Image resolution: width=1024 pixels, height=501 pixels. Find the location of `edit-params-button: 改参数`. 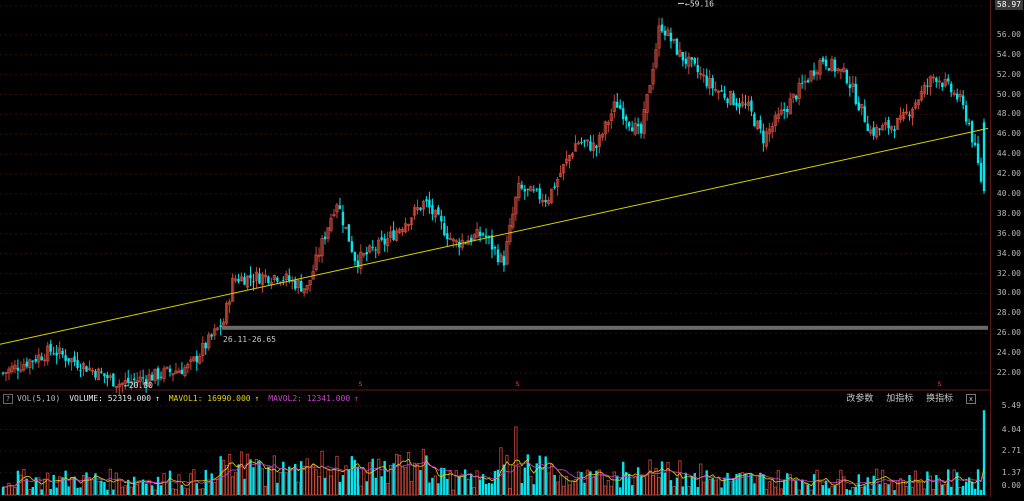

edit-params-button: 改参数 is located at coordinates (860, 399).